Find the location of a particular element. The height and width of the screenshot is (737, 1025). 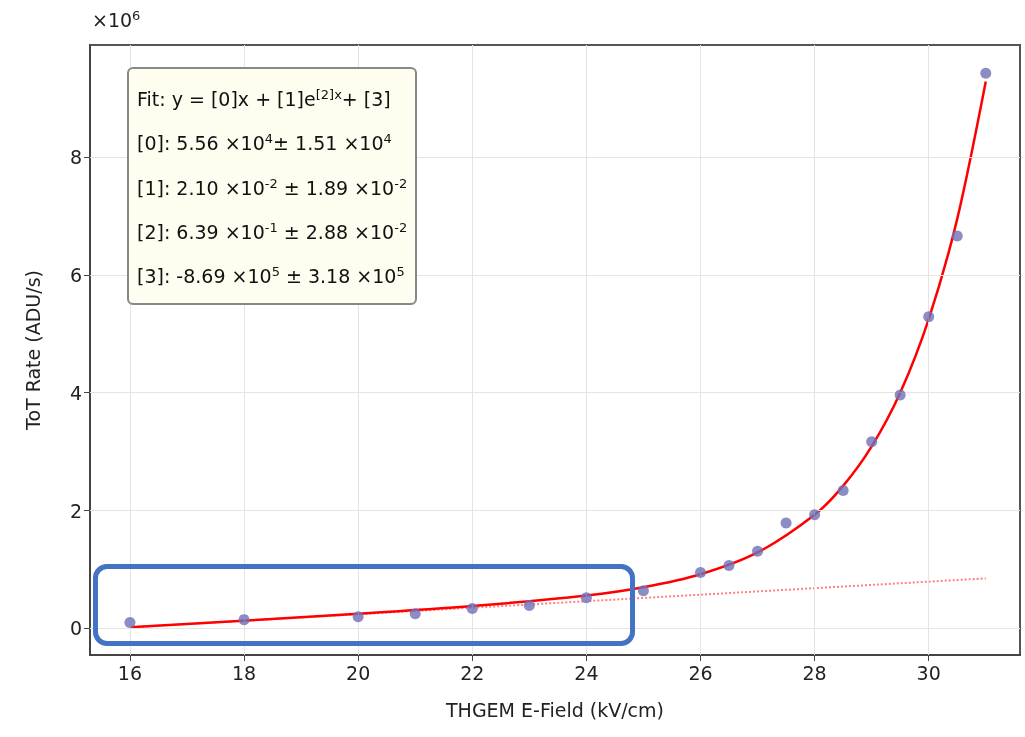

x-tick-label: 30 is located at coordinates (928, 672).